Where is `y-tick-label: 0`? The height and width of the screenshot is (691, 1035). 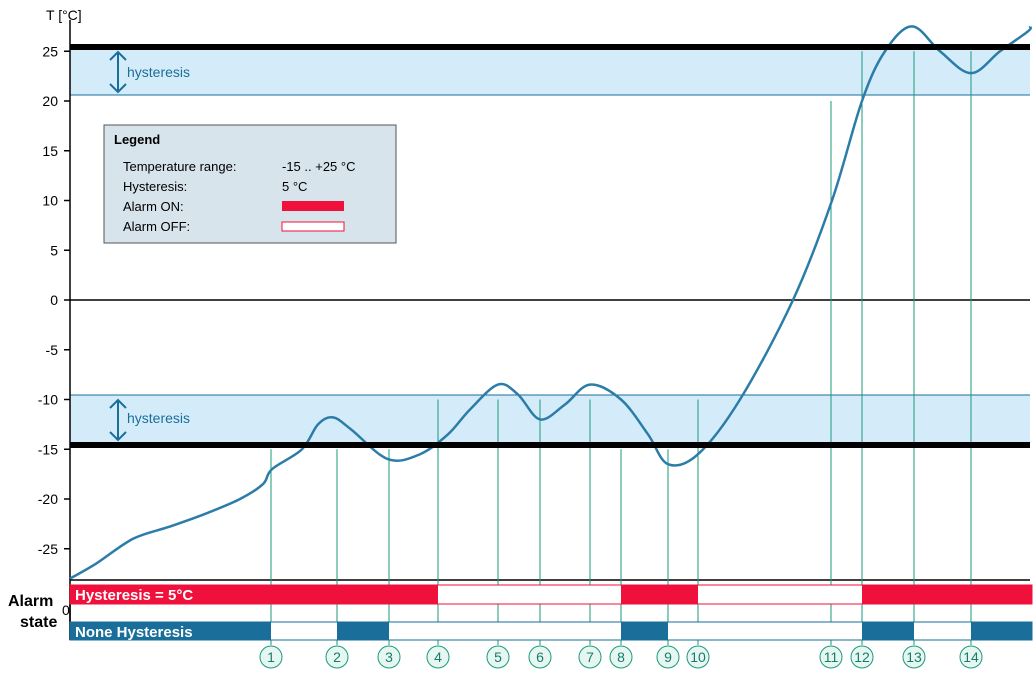
y-tick-label: 0 is located at coordinates (54, 300).